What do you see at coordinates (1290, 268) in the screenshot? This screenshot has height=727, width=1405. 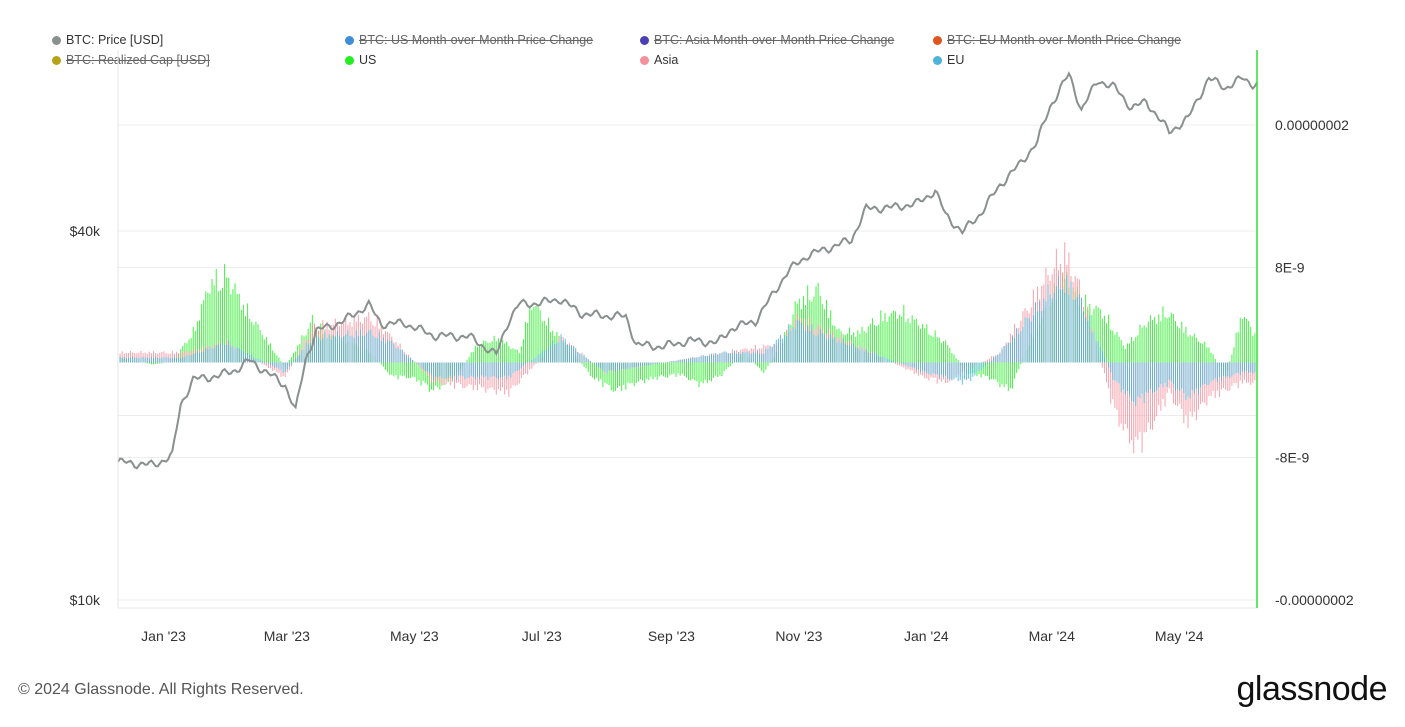 I see `y-right-tick-label: 8E-9` at bounding box center [1290, 268].